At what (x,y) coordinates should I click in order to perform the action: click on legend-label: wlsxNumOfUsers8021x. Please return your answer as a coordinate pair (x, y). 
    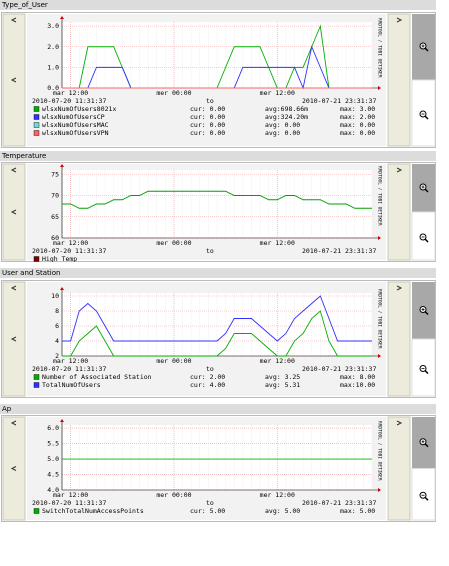
    Looking at the image, I should click on (79, 109).